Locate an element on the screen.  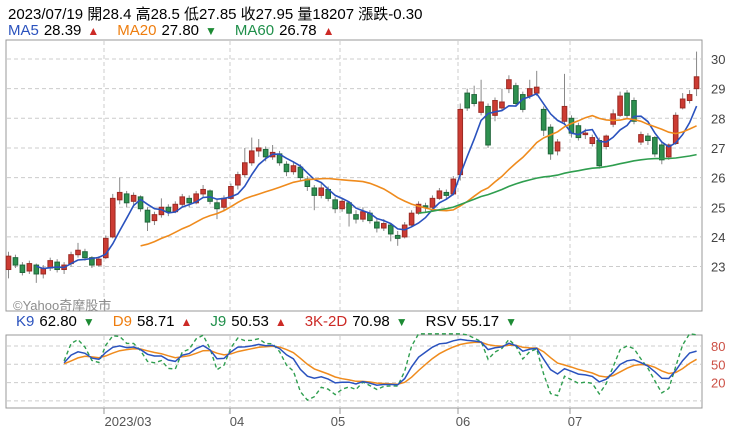
date-axis-label: 05 is located at coordinates (338, 421).